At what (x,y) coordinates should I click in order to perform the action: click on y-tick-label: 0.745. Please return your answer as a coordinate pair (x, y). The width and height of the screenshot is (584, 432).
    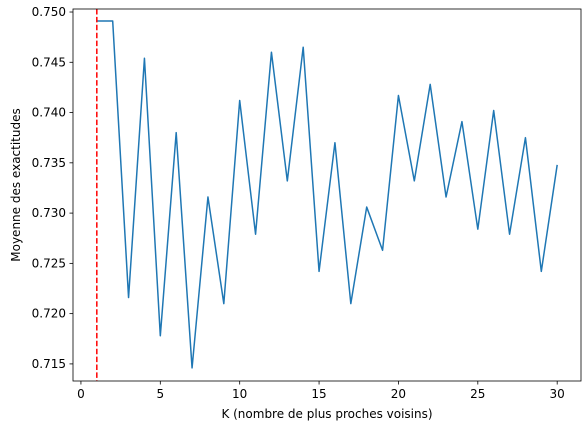
    Looking at the image, I should click on (49, 62).